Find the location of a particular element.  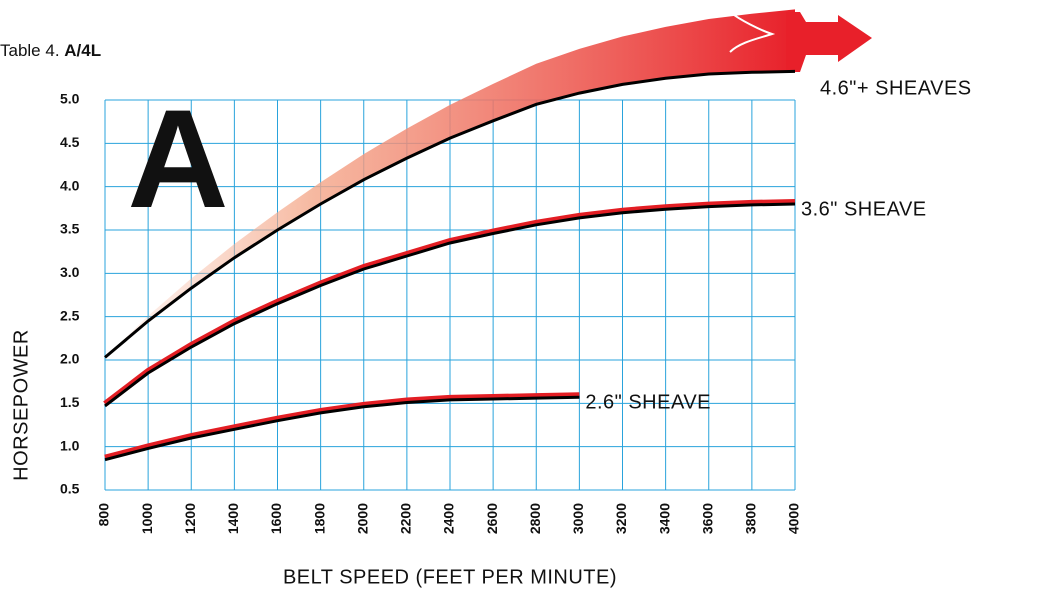

y-tick-label: 4.5 is located at coordinates (70, 142).